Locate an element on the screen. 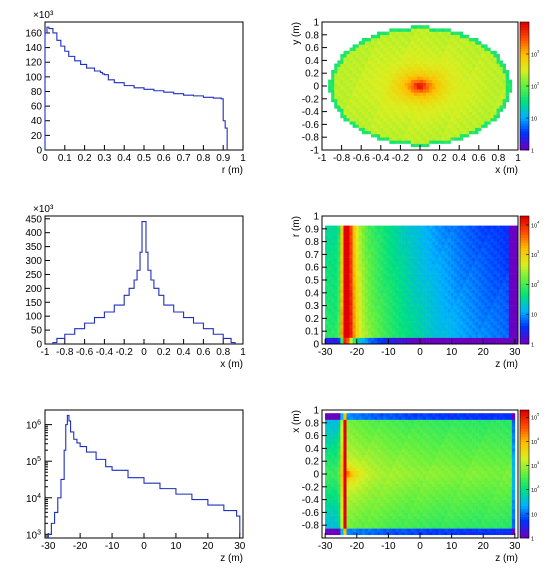  y-tick-label: 200 is located at coordinates (33, 289).